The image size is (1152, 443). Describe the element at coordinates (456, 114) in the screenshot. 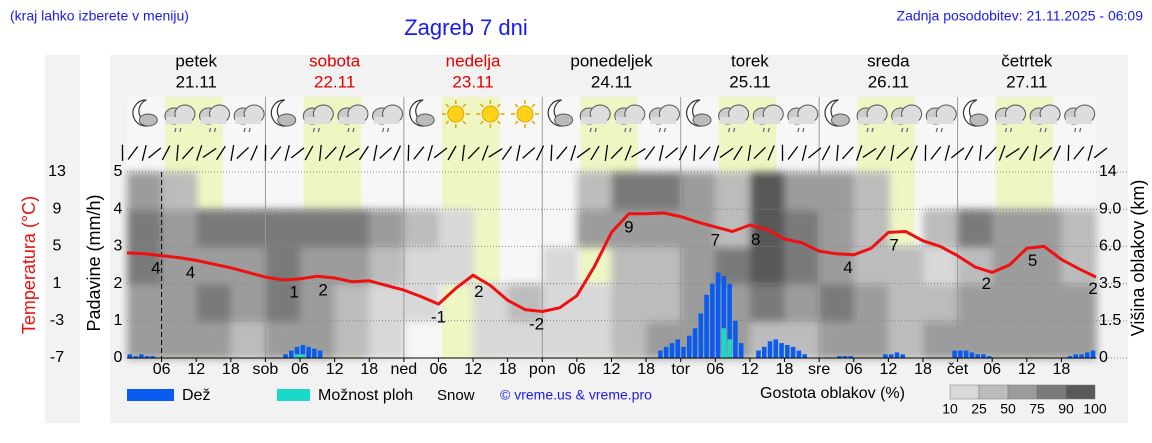

I see `sun` at that location.